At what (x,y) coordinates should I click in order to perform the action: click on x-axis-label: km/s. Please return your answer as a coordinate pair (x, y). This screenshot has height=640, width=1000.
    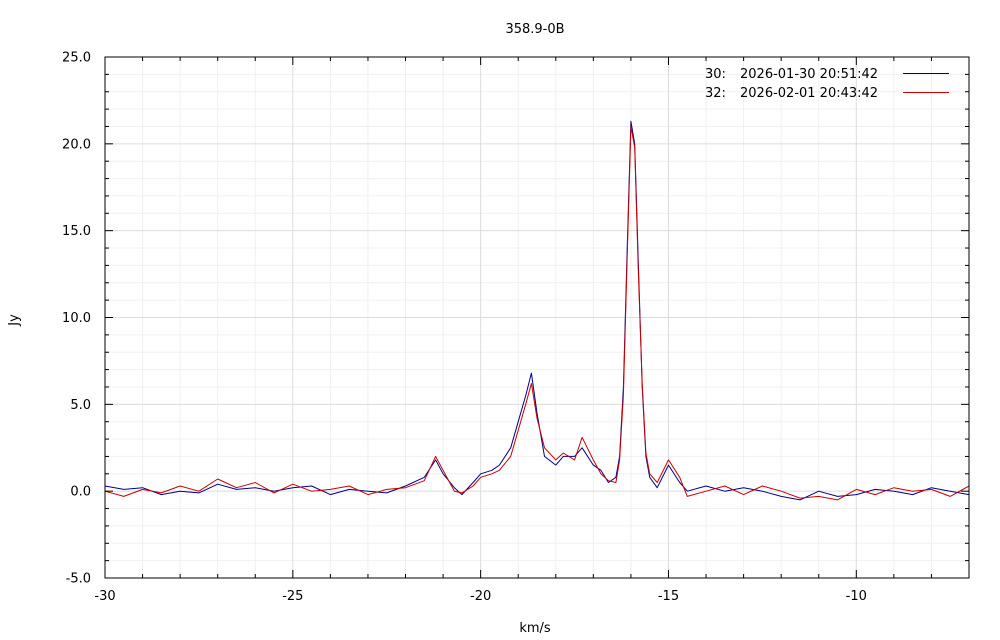
    Looking at the image, I should click on (535, 628).